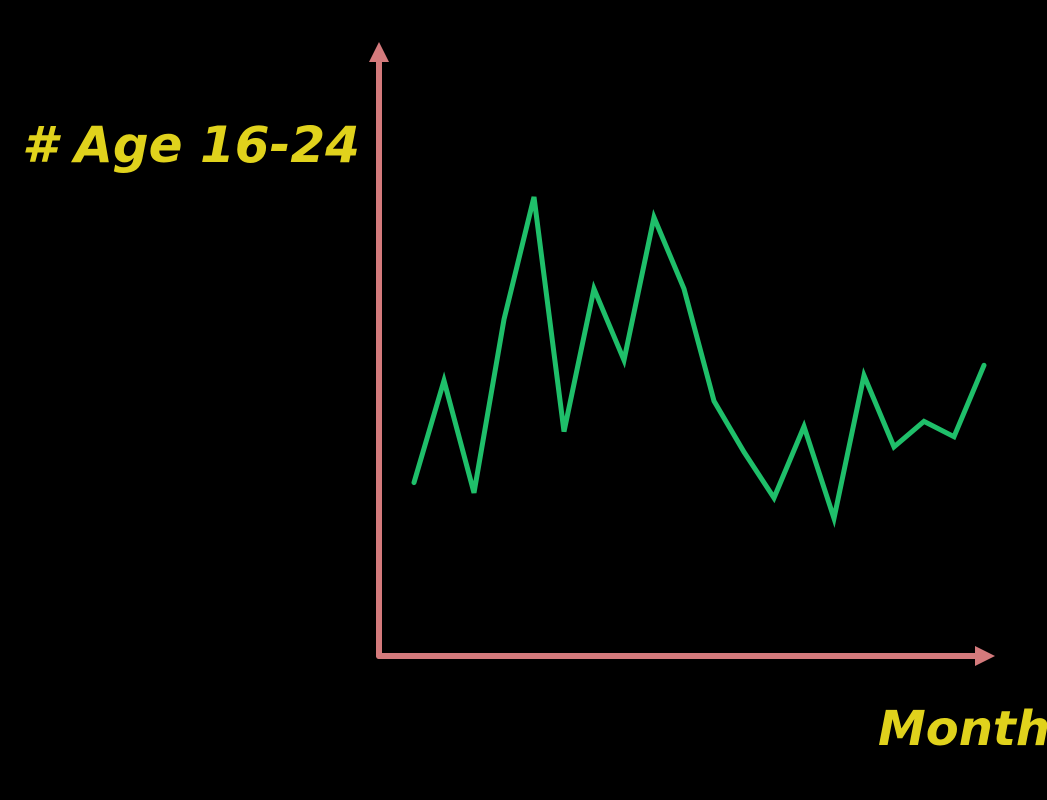 Image resolution: width=1047 pixels, height=800 pixels. What do you see at coordinates (962, 729) in the screenshot?
I see `x-axis-label: Month` at bounding box center [962, 729].